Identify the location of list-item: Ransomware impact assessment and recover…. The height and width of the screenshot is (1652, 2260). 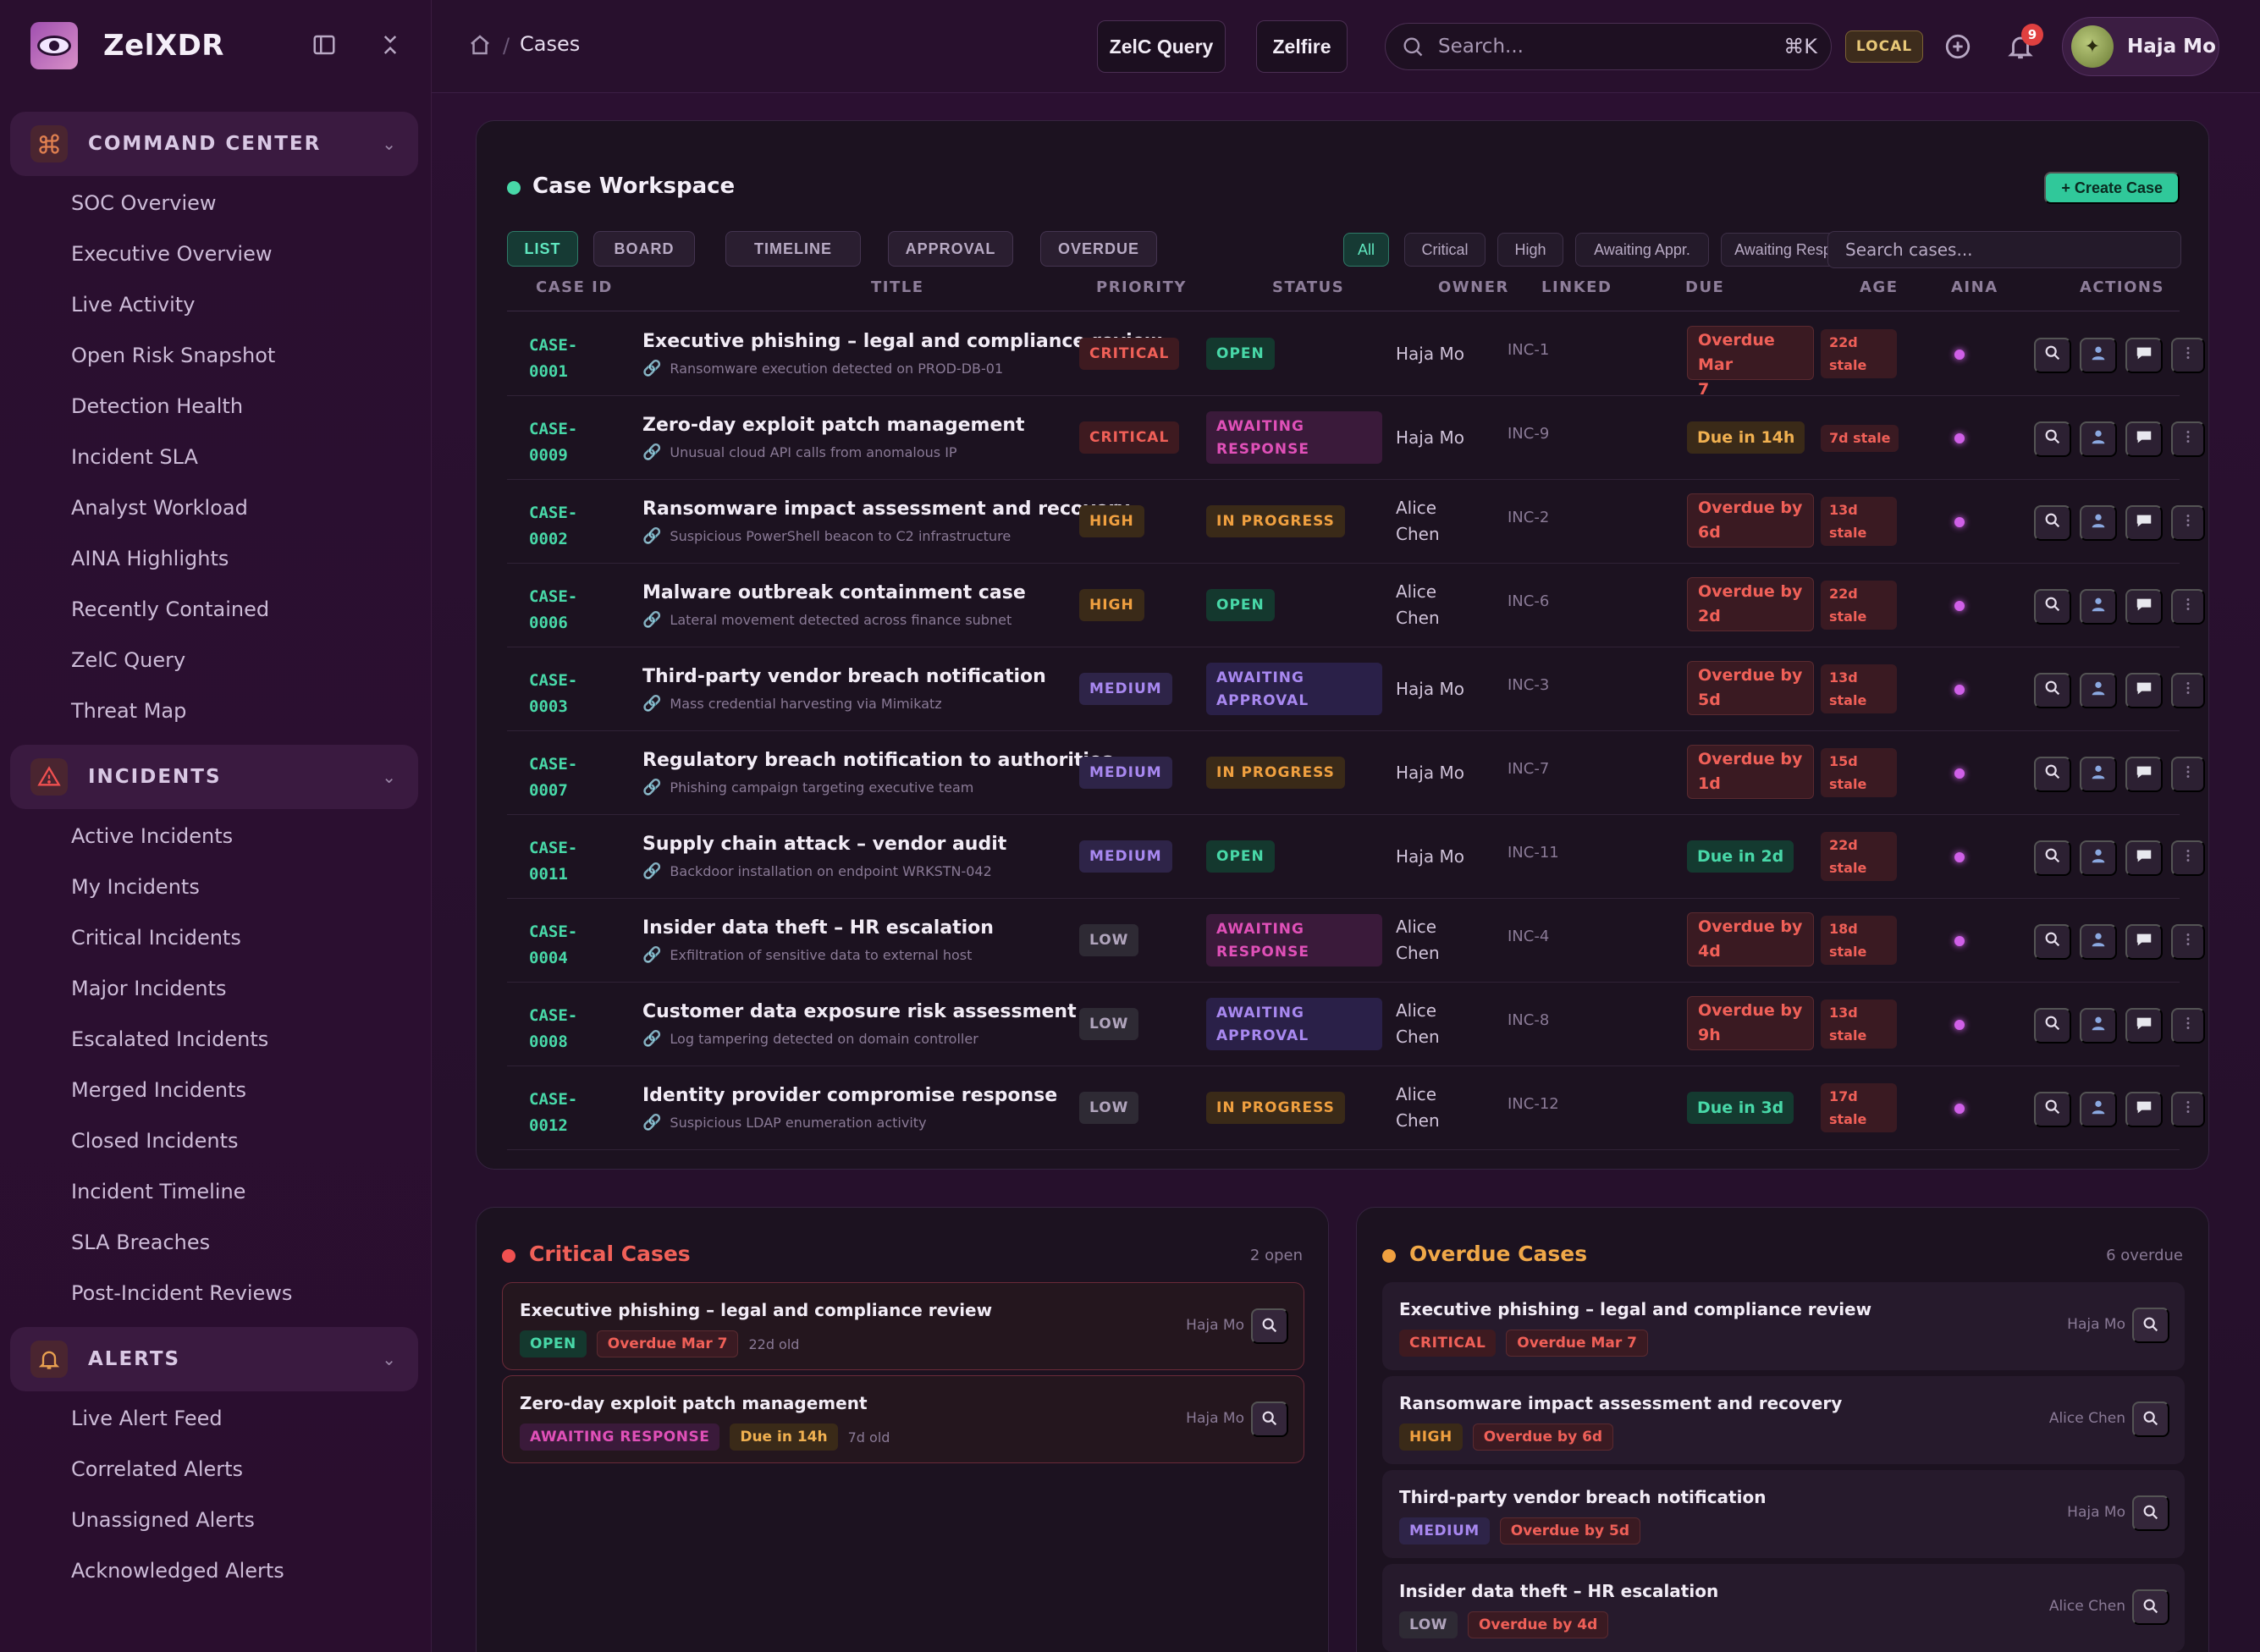
(1783, 1420).